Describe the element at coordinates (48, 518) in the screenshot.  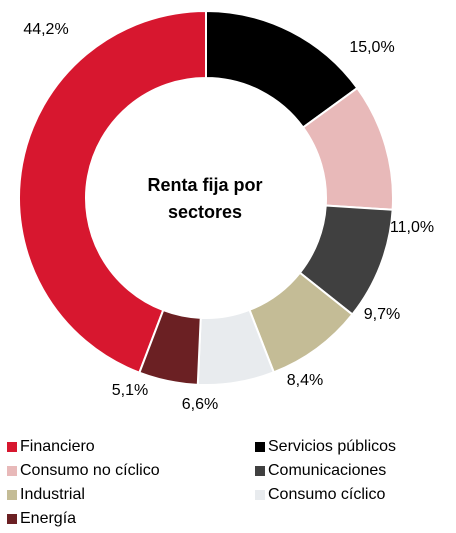
I see `legend-label: Energía` at that location.